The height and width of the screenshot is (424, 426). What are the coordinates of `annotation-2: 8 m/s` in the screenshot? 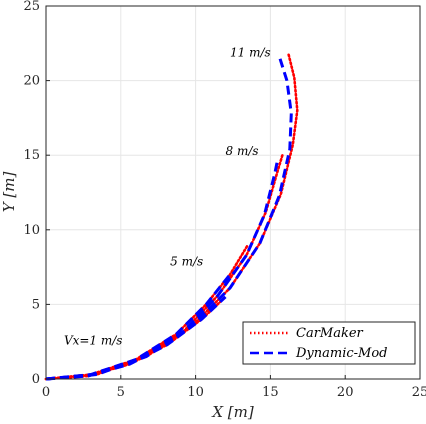 It's located at (242, 151).